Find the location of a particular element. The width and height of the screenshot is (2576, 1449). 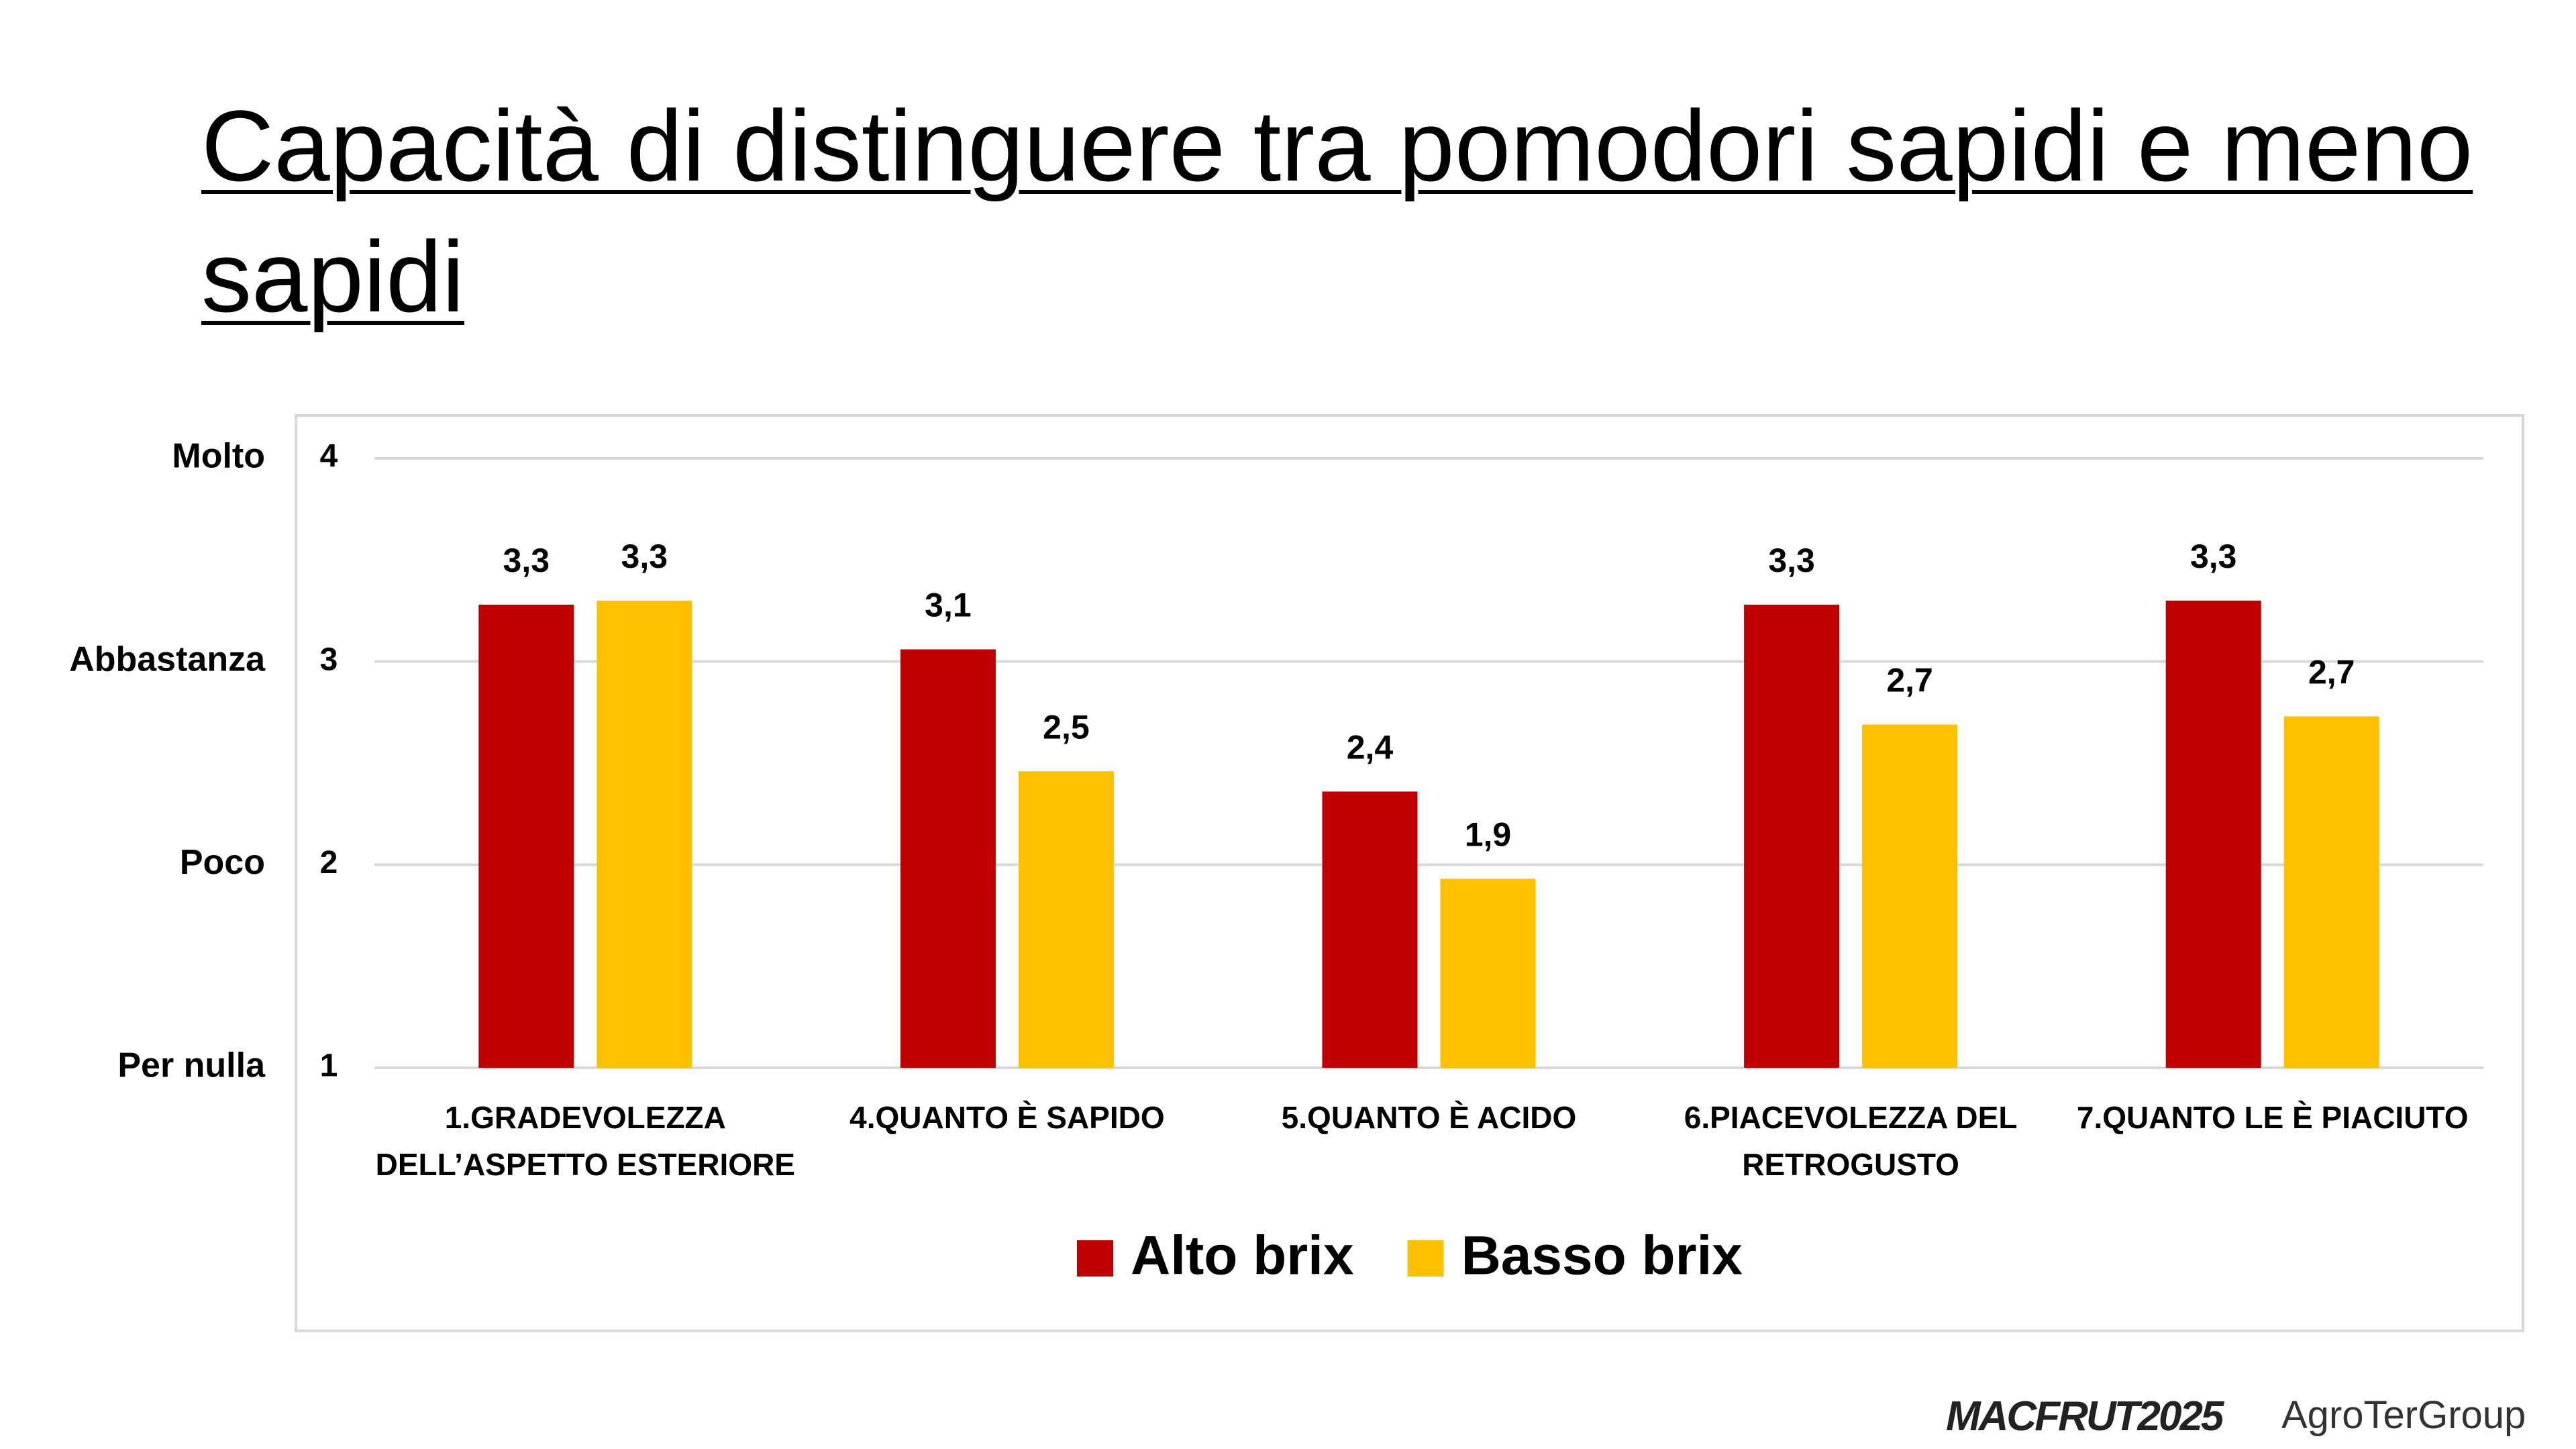

y-tick-label: 3 is located at coordinates (329, 659).